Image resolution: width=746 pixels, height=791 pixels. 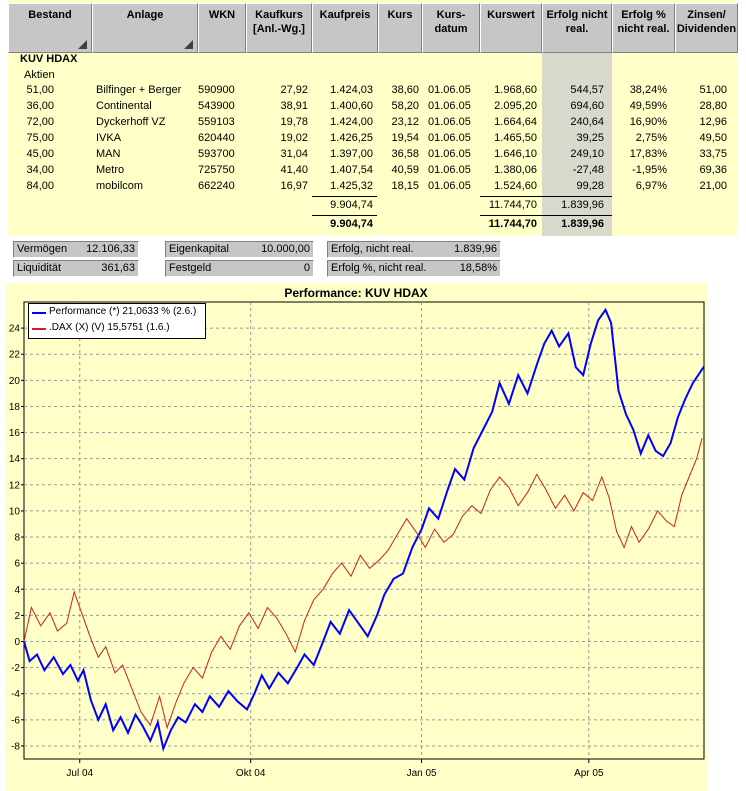 What do you see at coordinates (216, 106) in the screenshot?
I see `cell-wkn: 543900` at bounding box center [216, 106].